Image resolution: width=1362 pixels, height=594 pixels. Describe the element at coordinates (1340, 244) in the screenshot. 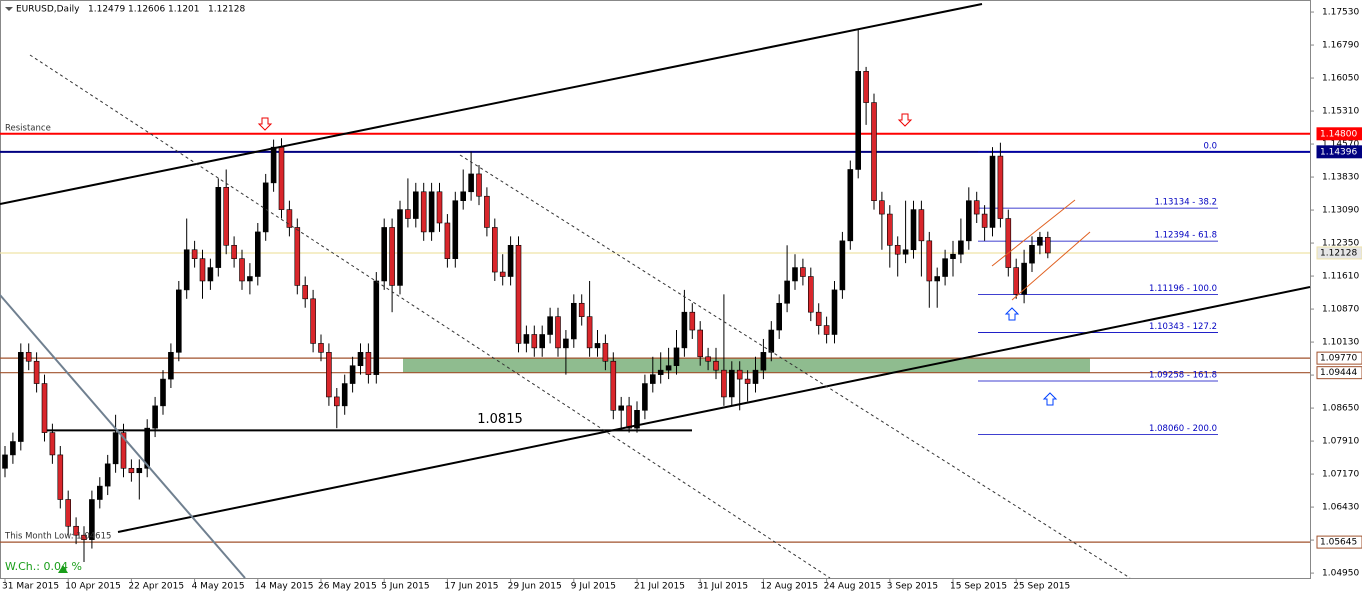

I see `y-tick-label: 1.12350` at that location.